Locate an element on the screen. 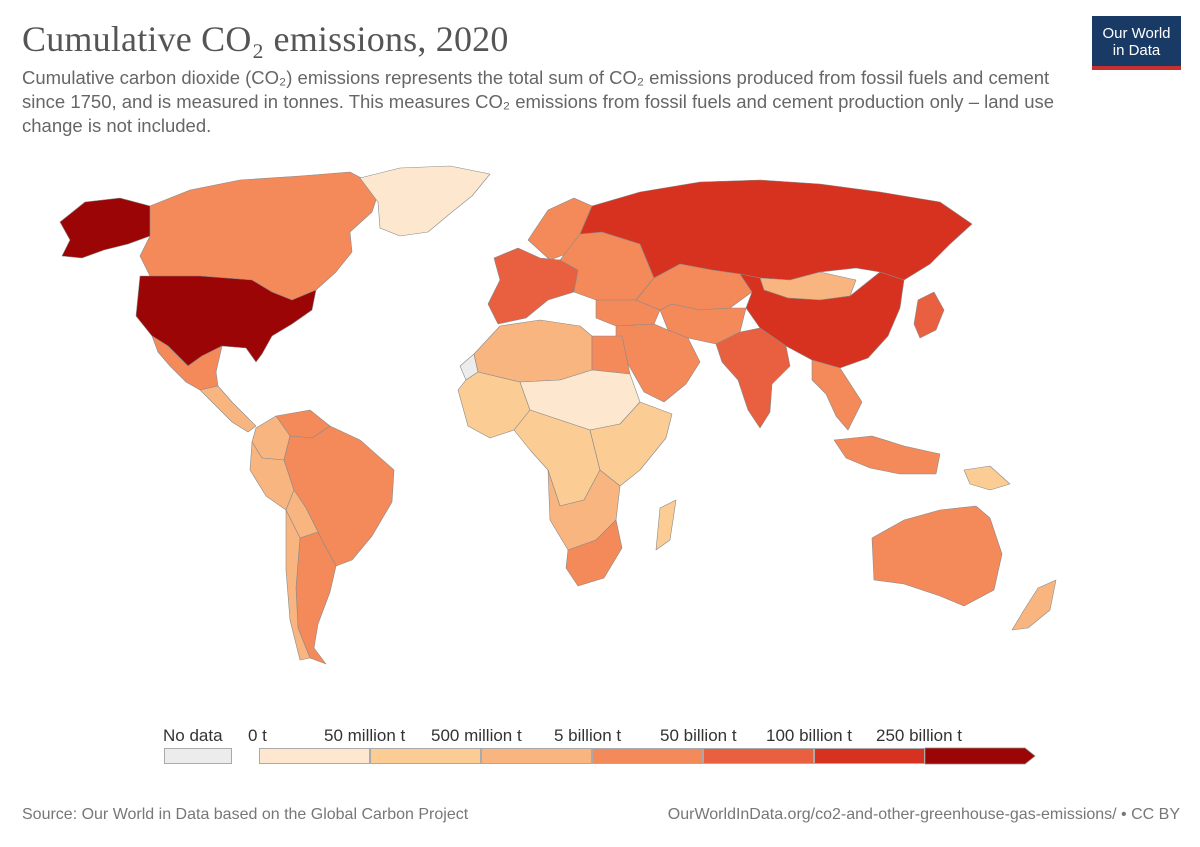 The height and width of the screenshot is (847, 1200). region-australia is located at coordinates (937, 556).